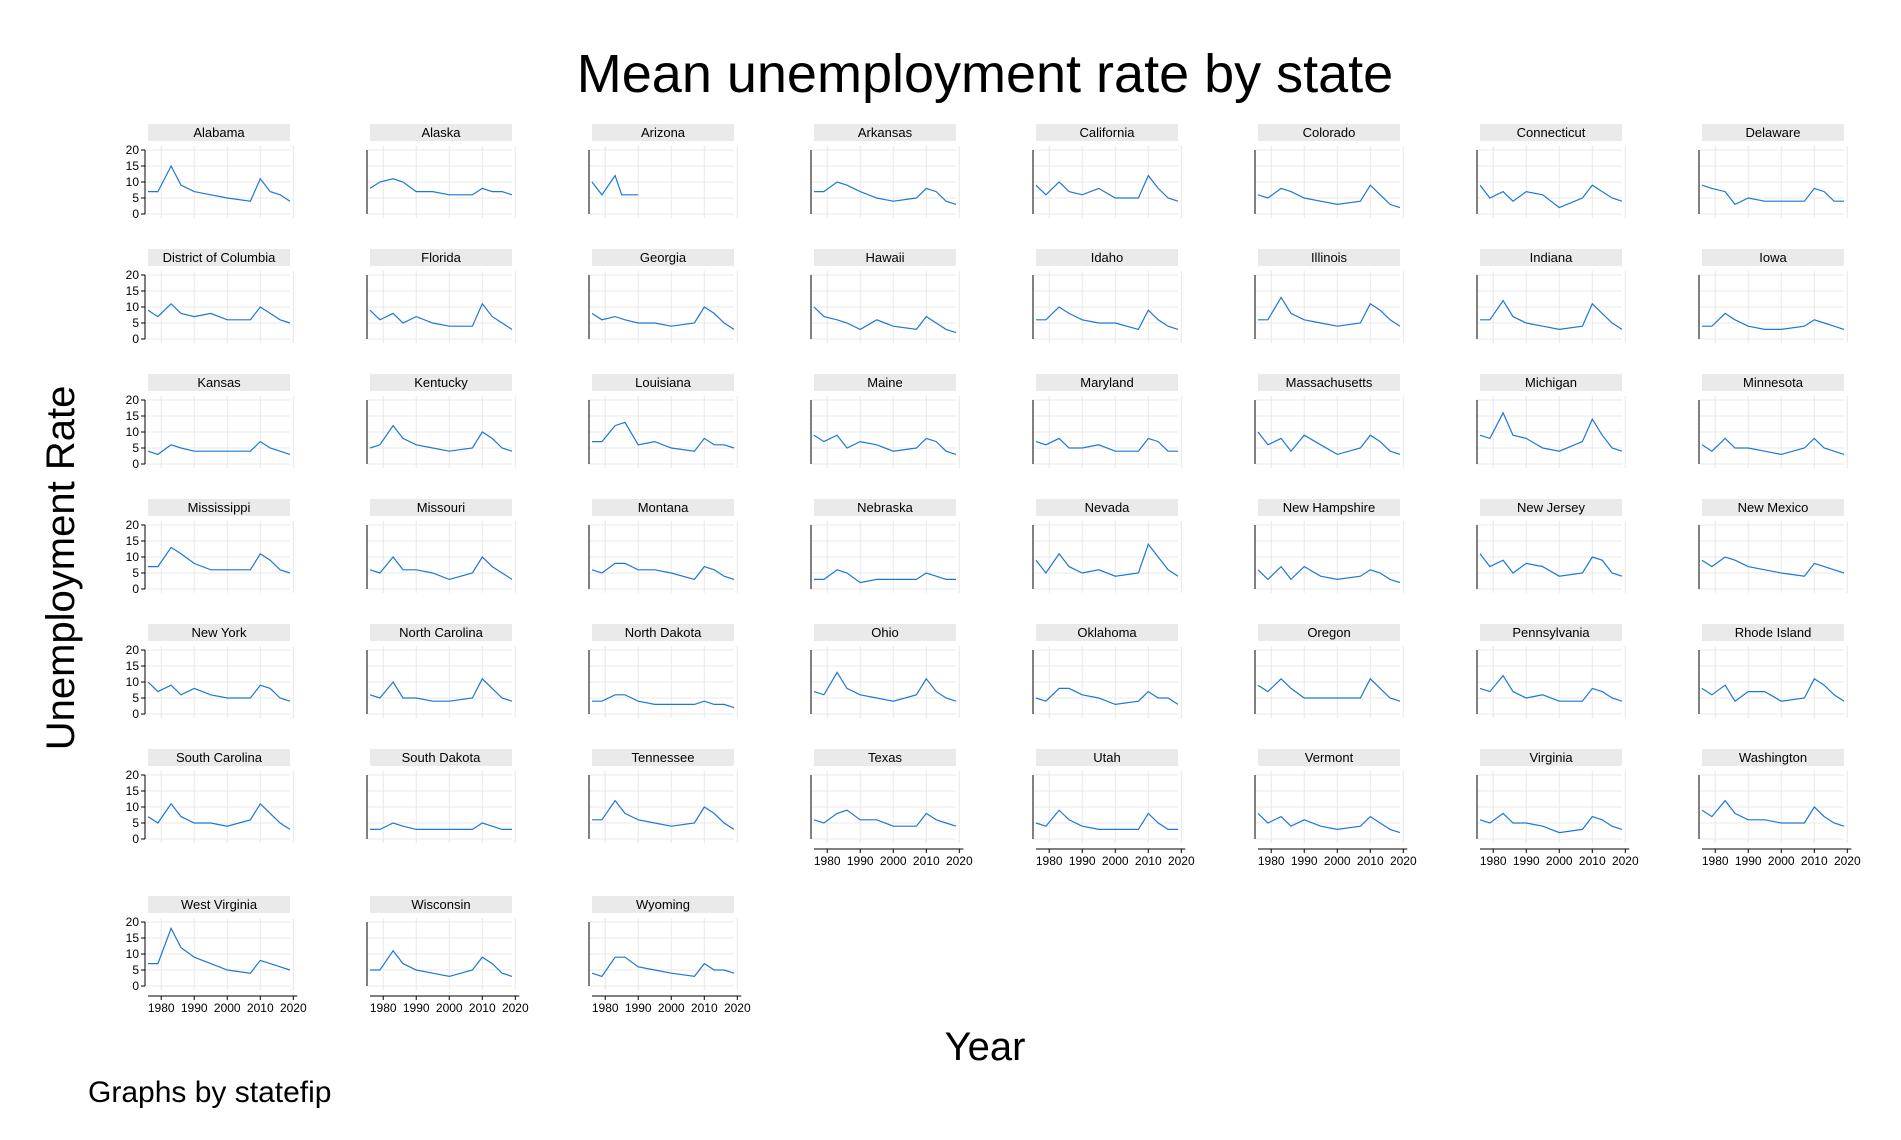 The height and width of the screenshot is (1140, 1901). What do you see at coordinates (1781, 861) in the screenshot?
I see `x-tick-label: 2000` at bounding box center [1781, 861].